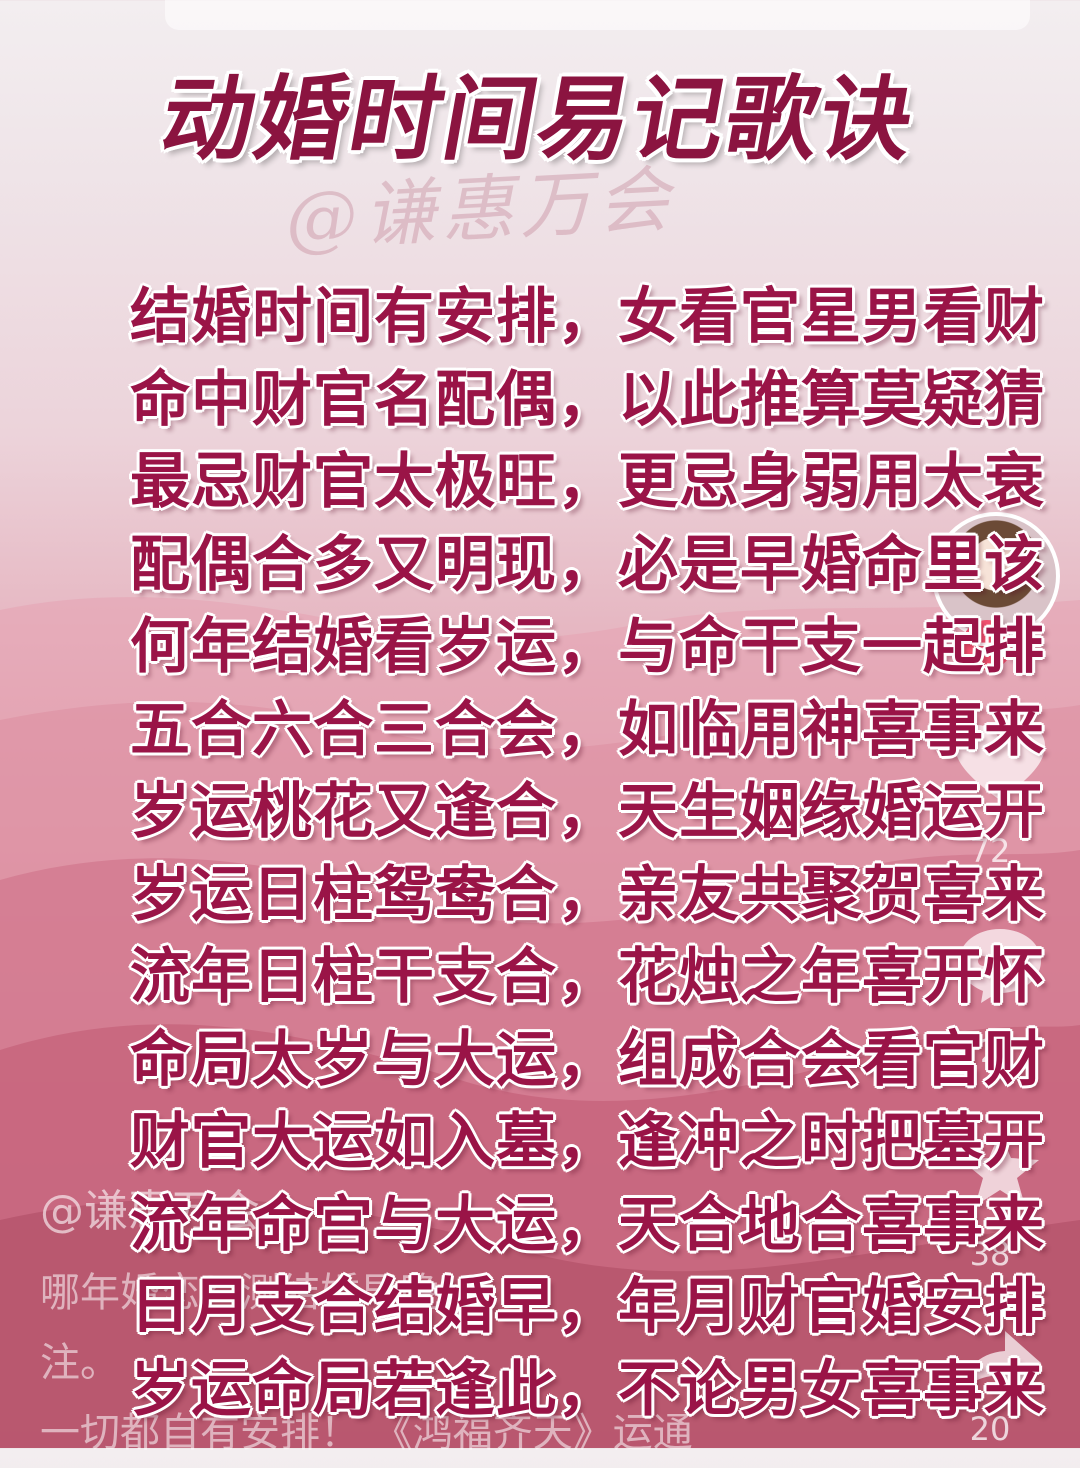 The height and width of the screenshot is (1468, 1080). I want to click on poem-line: 岁运桃花又逢合，天生姻缘婚运开, so click(587, 812).